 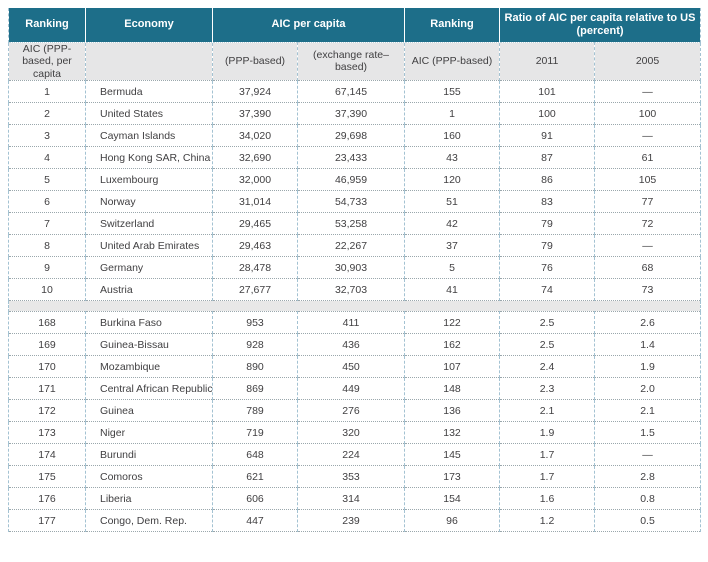 What do you see at coordinates (255, 92) in the screenshot?
I see `aic-ppp-cell: 37,924` at bounding box center [255, 92].